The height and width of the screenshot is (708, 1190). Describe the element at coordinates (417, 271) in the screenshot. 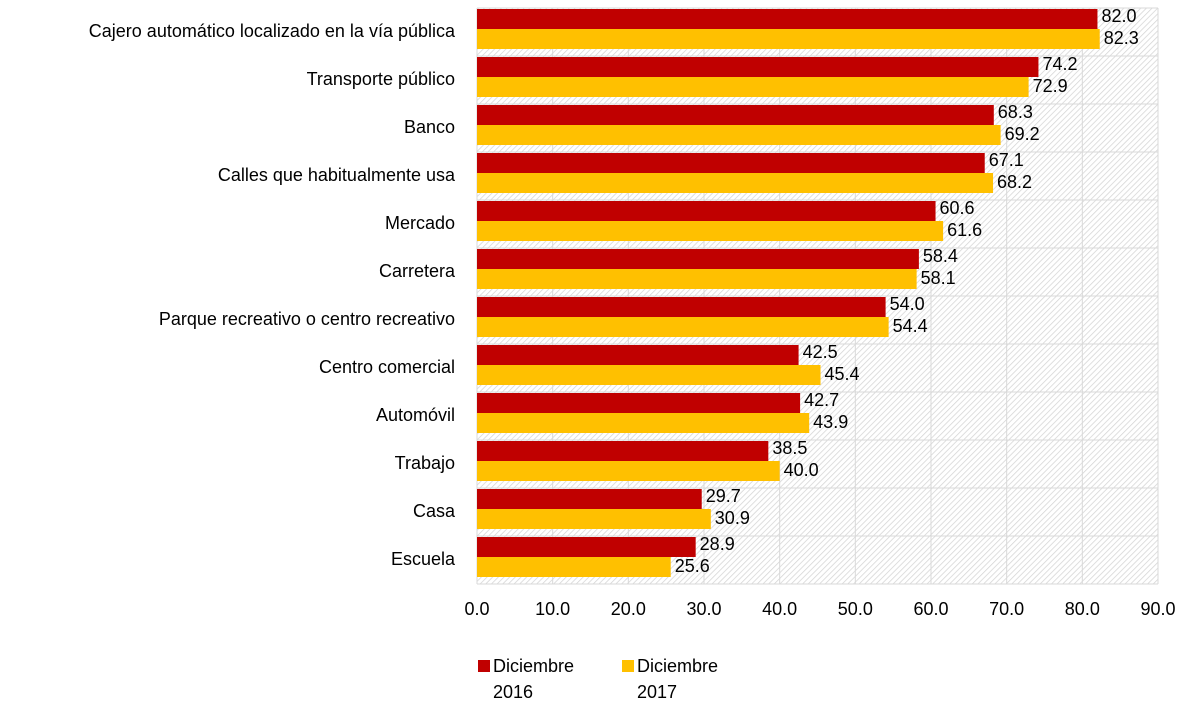

I see `y-tick-label: Carretera` at that location.